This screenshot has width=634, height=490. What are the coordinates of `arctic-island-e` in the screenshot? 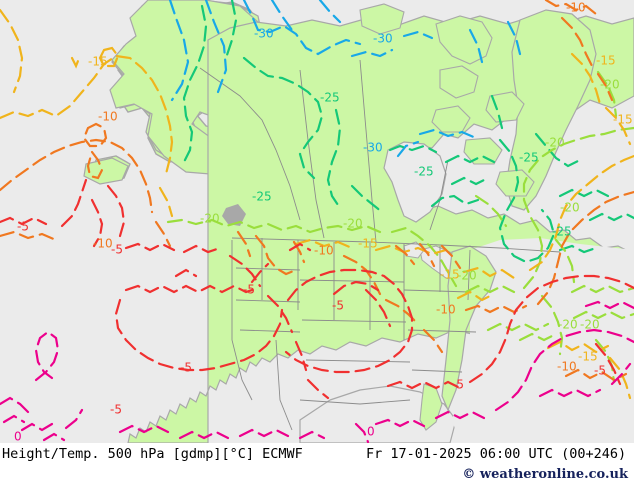 It's located at (483, 151).